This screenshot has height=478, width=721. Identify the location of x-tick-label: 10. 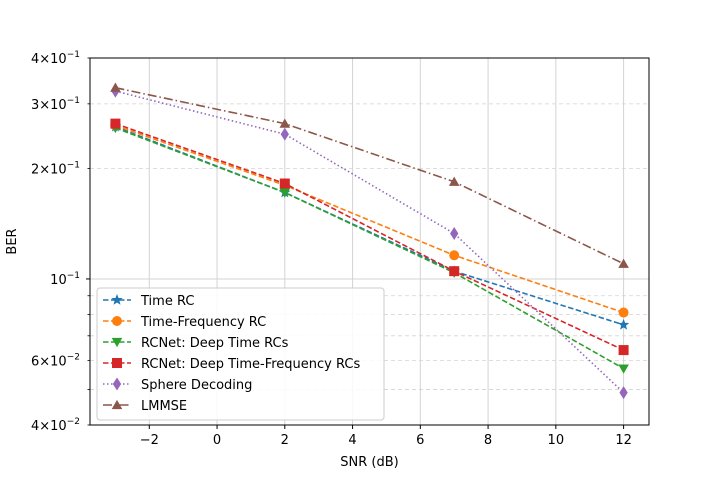
(556, 440).